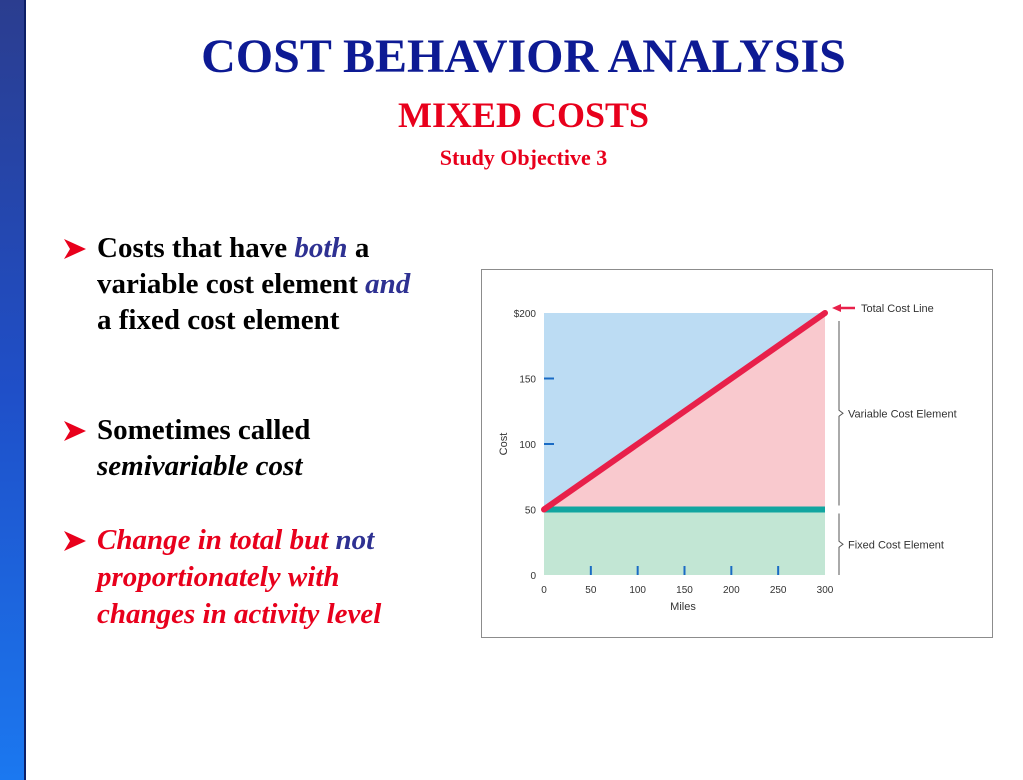  Describe the element at coordinates (531, 511) in the screenshot. I see `y-tick-label: 50` at that location.